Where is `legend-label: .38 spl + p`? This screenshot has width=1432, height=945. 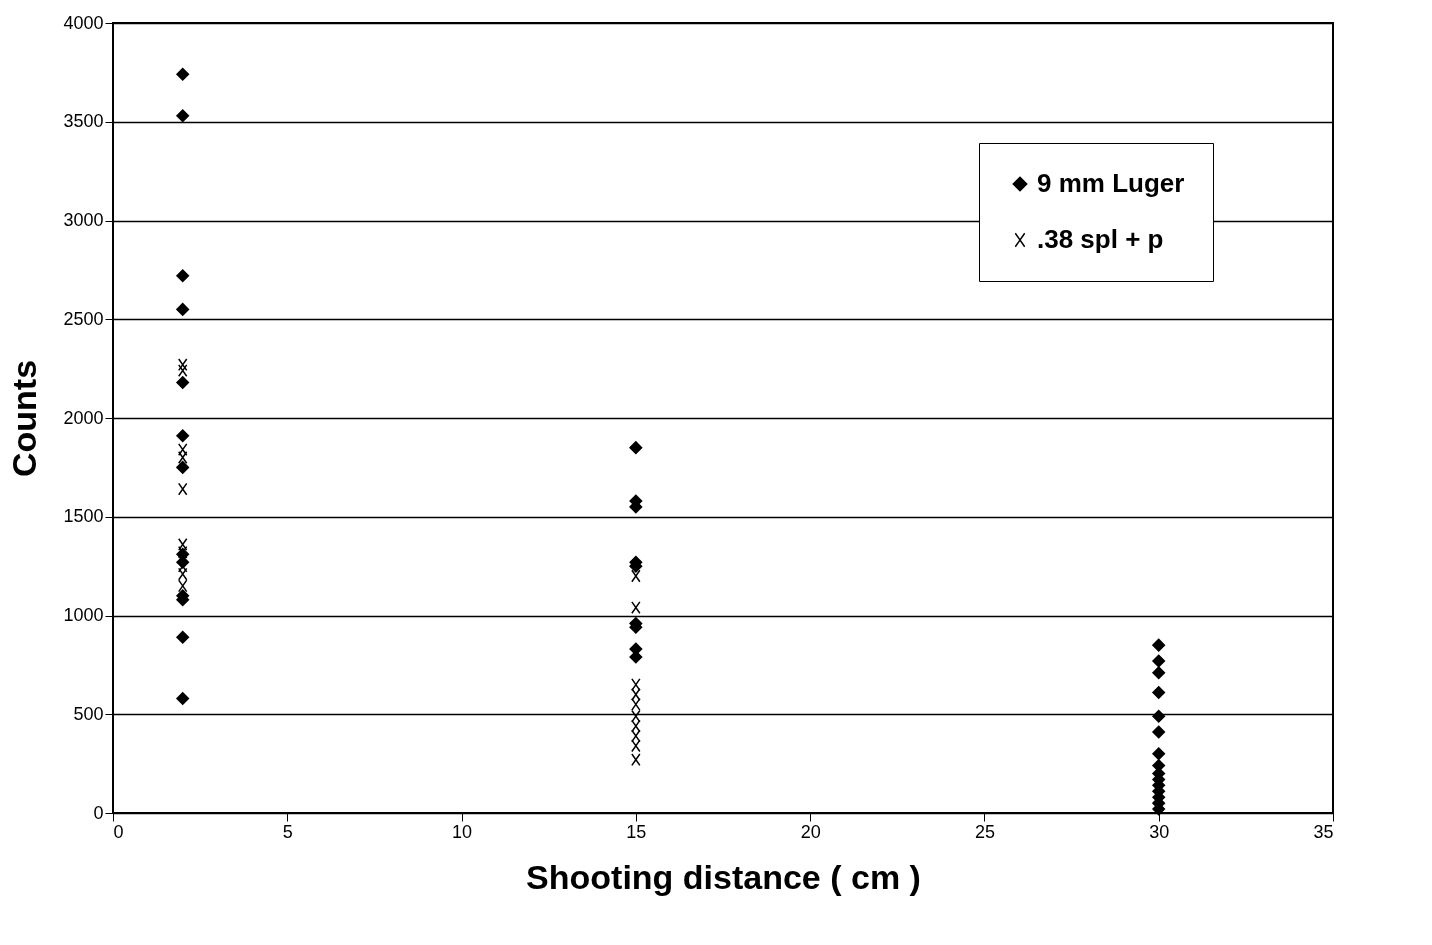
legend-label: .38 spl + p is located at coordinates (1100, 239).